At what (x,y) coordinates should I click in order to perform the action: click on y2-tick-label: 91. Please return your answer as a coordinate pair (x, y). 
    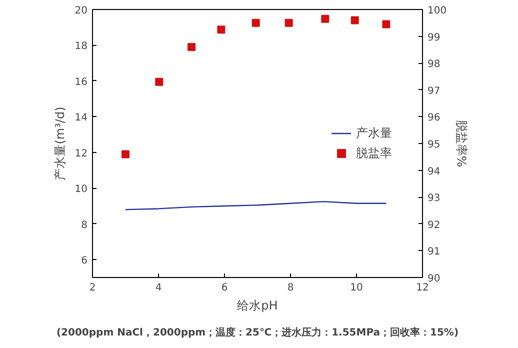
    Looking at the image, I should click on (434, 252).